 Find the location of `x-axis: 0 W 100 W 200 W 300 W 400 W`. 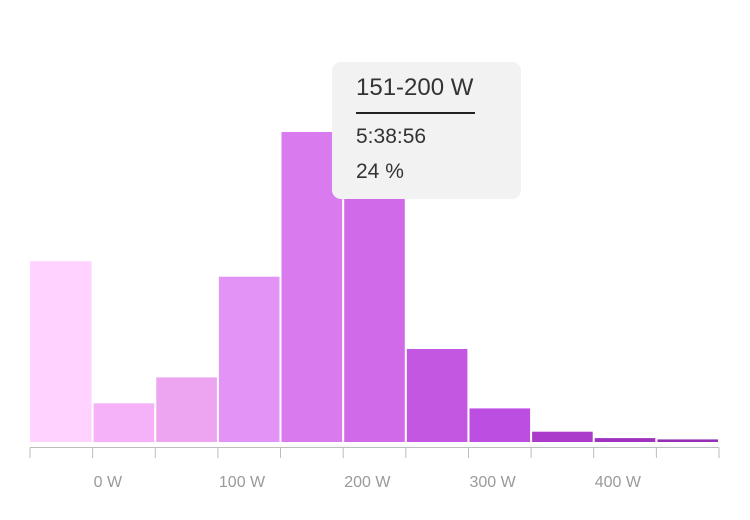

x-axis: 0 W 100 W 200 W 300 W 400 W is located at coordinates (374, 469).